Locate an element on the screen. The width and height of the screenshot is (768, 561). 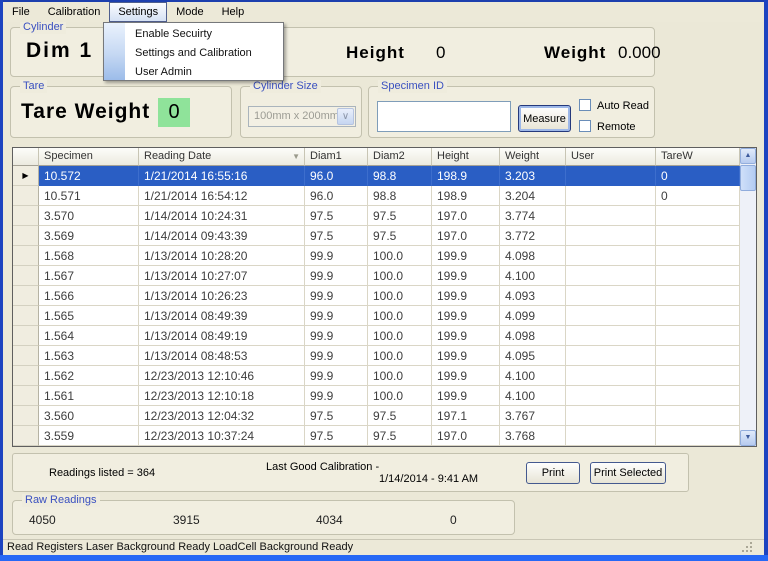
column-header-weight: Weight is located at coordinates (533, 157).